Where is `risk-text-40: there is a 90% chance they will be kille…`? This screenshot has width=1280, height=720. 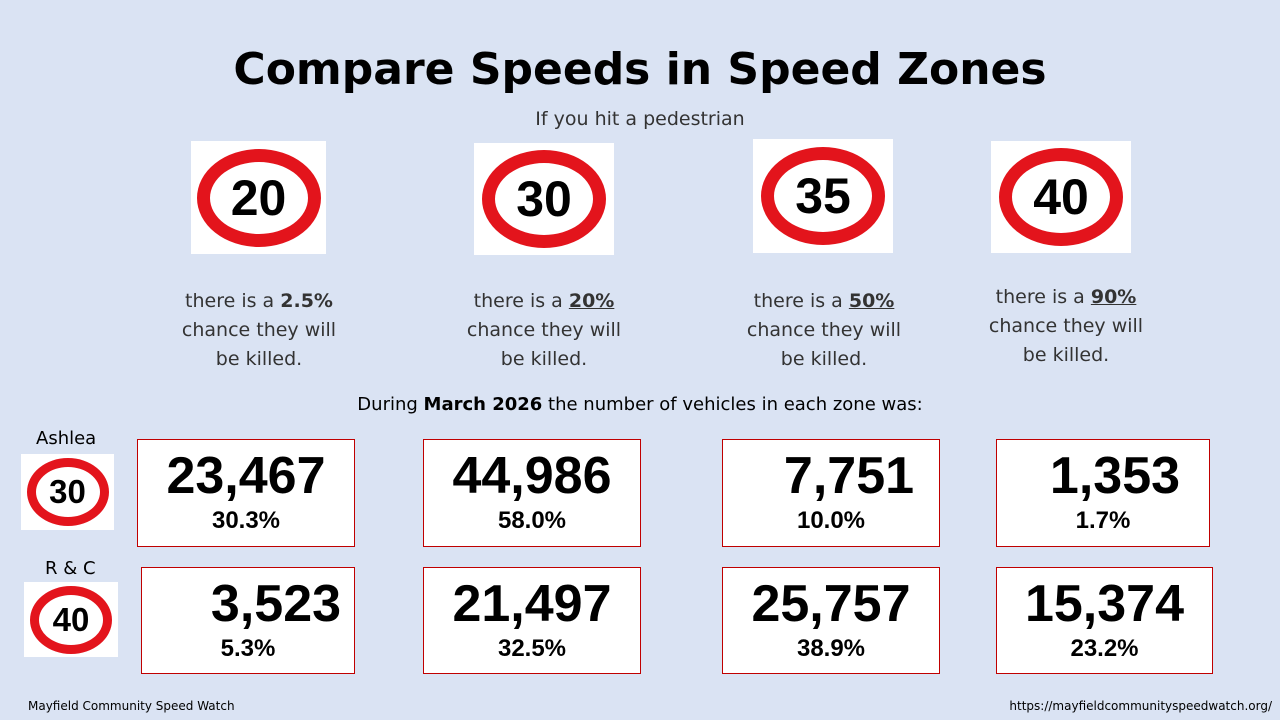
risk-text-40: there is a 90% chance they will be kille… is located at coordinates (1066, 326).